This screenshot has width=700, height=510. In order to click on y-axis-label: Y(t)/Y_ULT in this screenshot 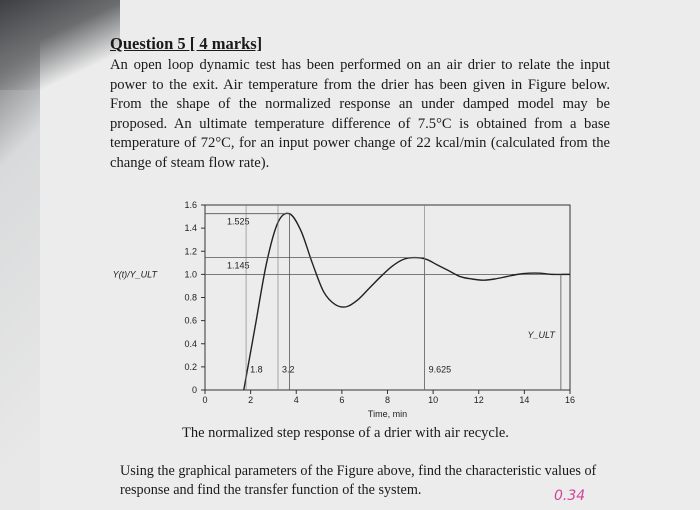, I will do `click(136, 274)`.